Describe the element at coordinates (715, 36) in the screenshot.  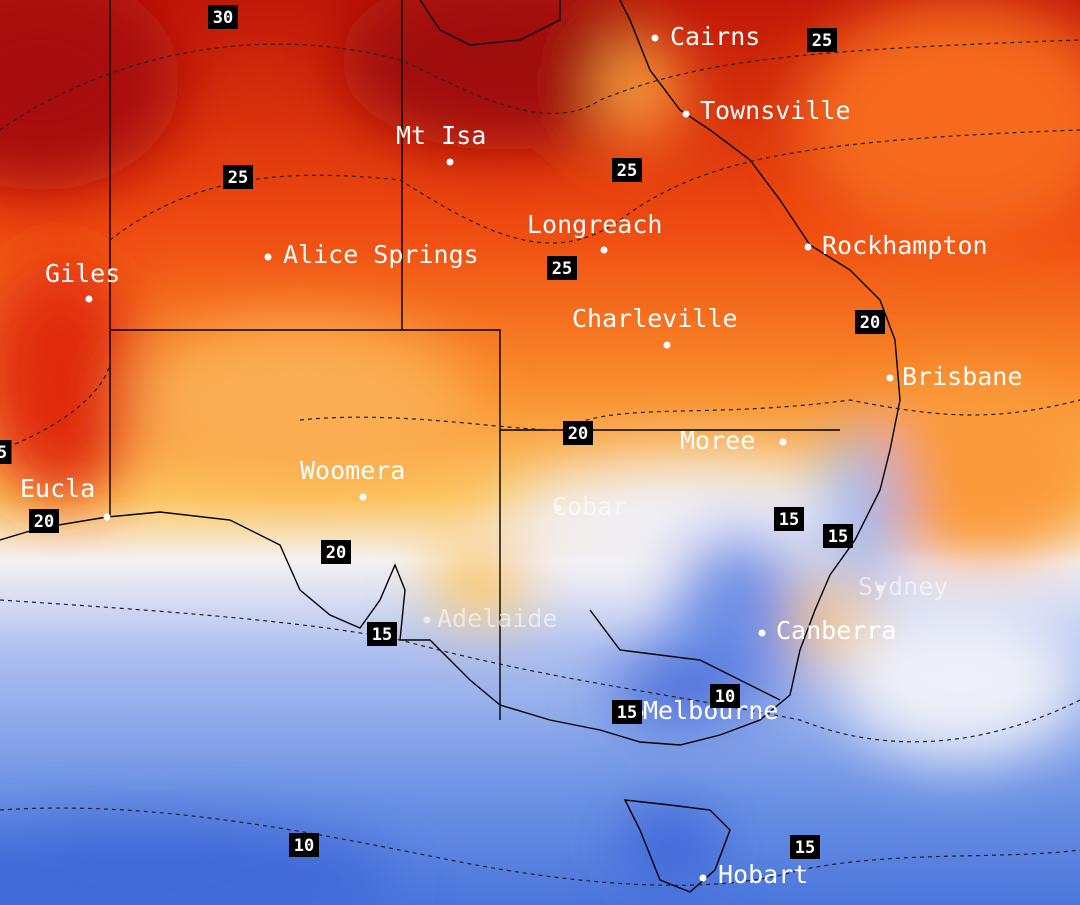
I see `city-label: Cairns` at that location.